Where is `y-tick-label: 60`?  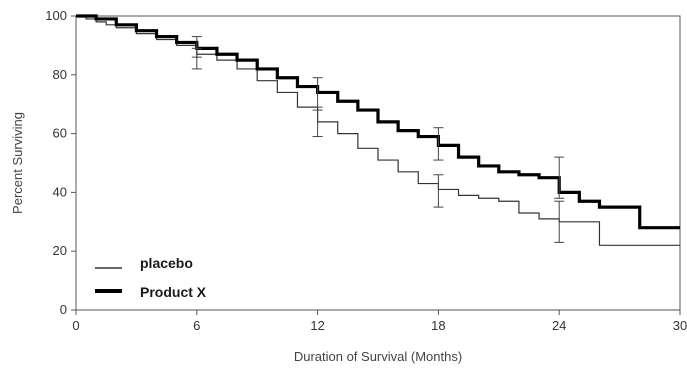 y-tick-label: 60 is located at coordinates (60, 133).